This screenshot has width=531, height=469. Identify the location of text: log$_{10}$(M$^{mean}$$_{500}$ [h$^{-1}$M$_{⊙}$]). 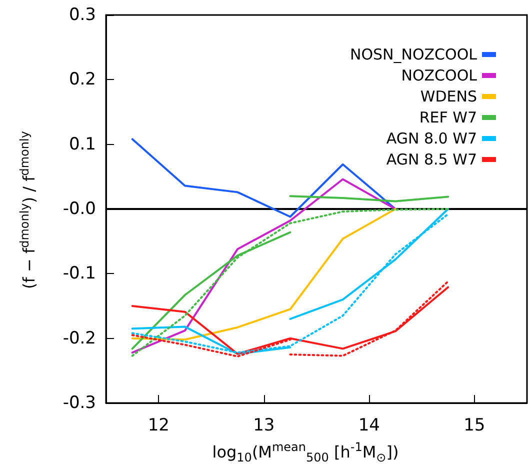
(305, 452).